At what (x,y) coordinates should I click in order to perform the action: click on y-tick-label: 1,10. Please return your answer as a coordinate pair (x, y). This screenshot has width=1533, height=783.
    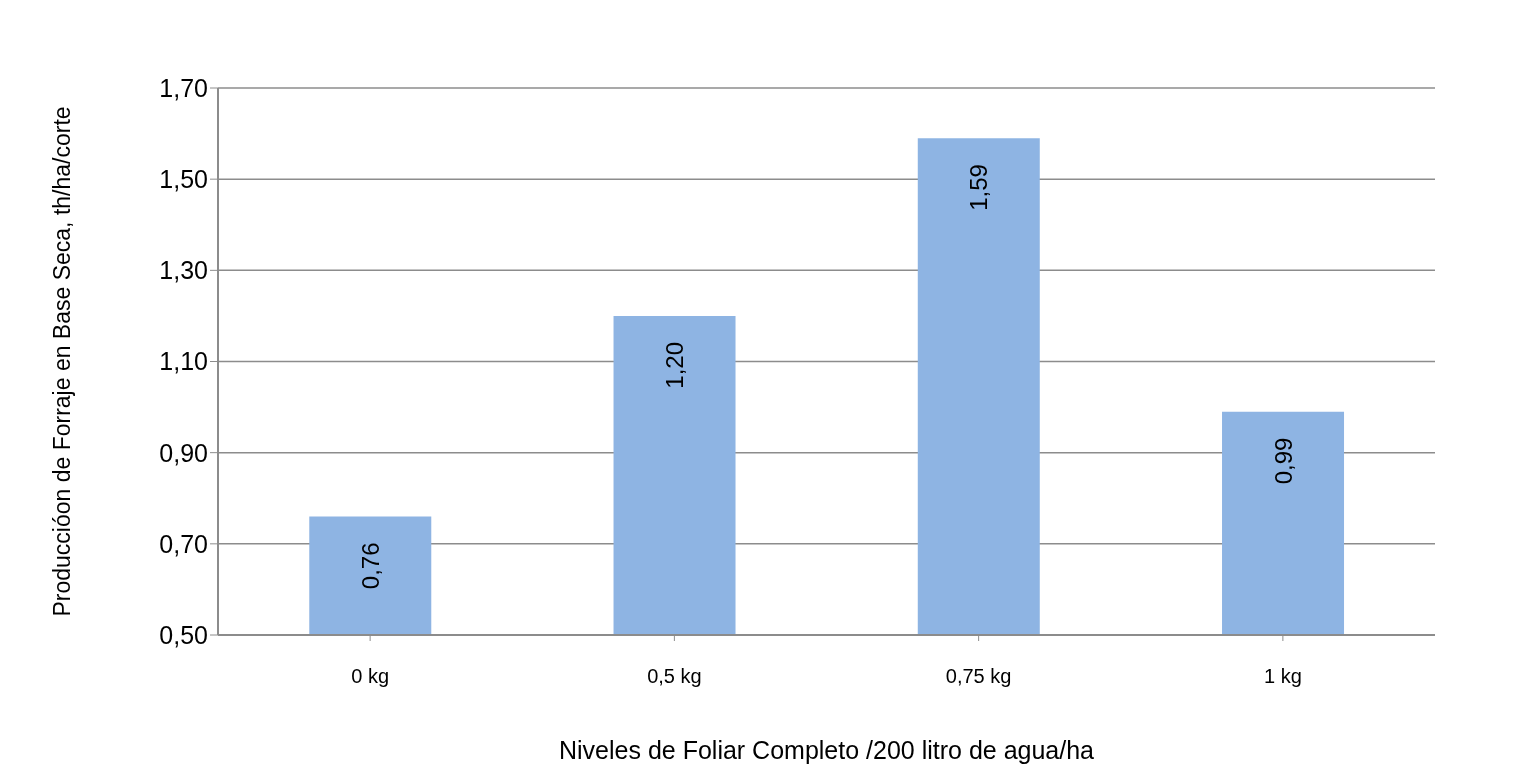
    Looking at the image, I should click on (183, 361).